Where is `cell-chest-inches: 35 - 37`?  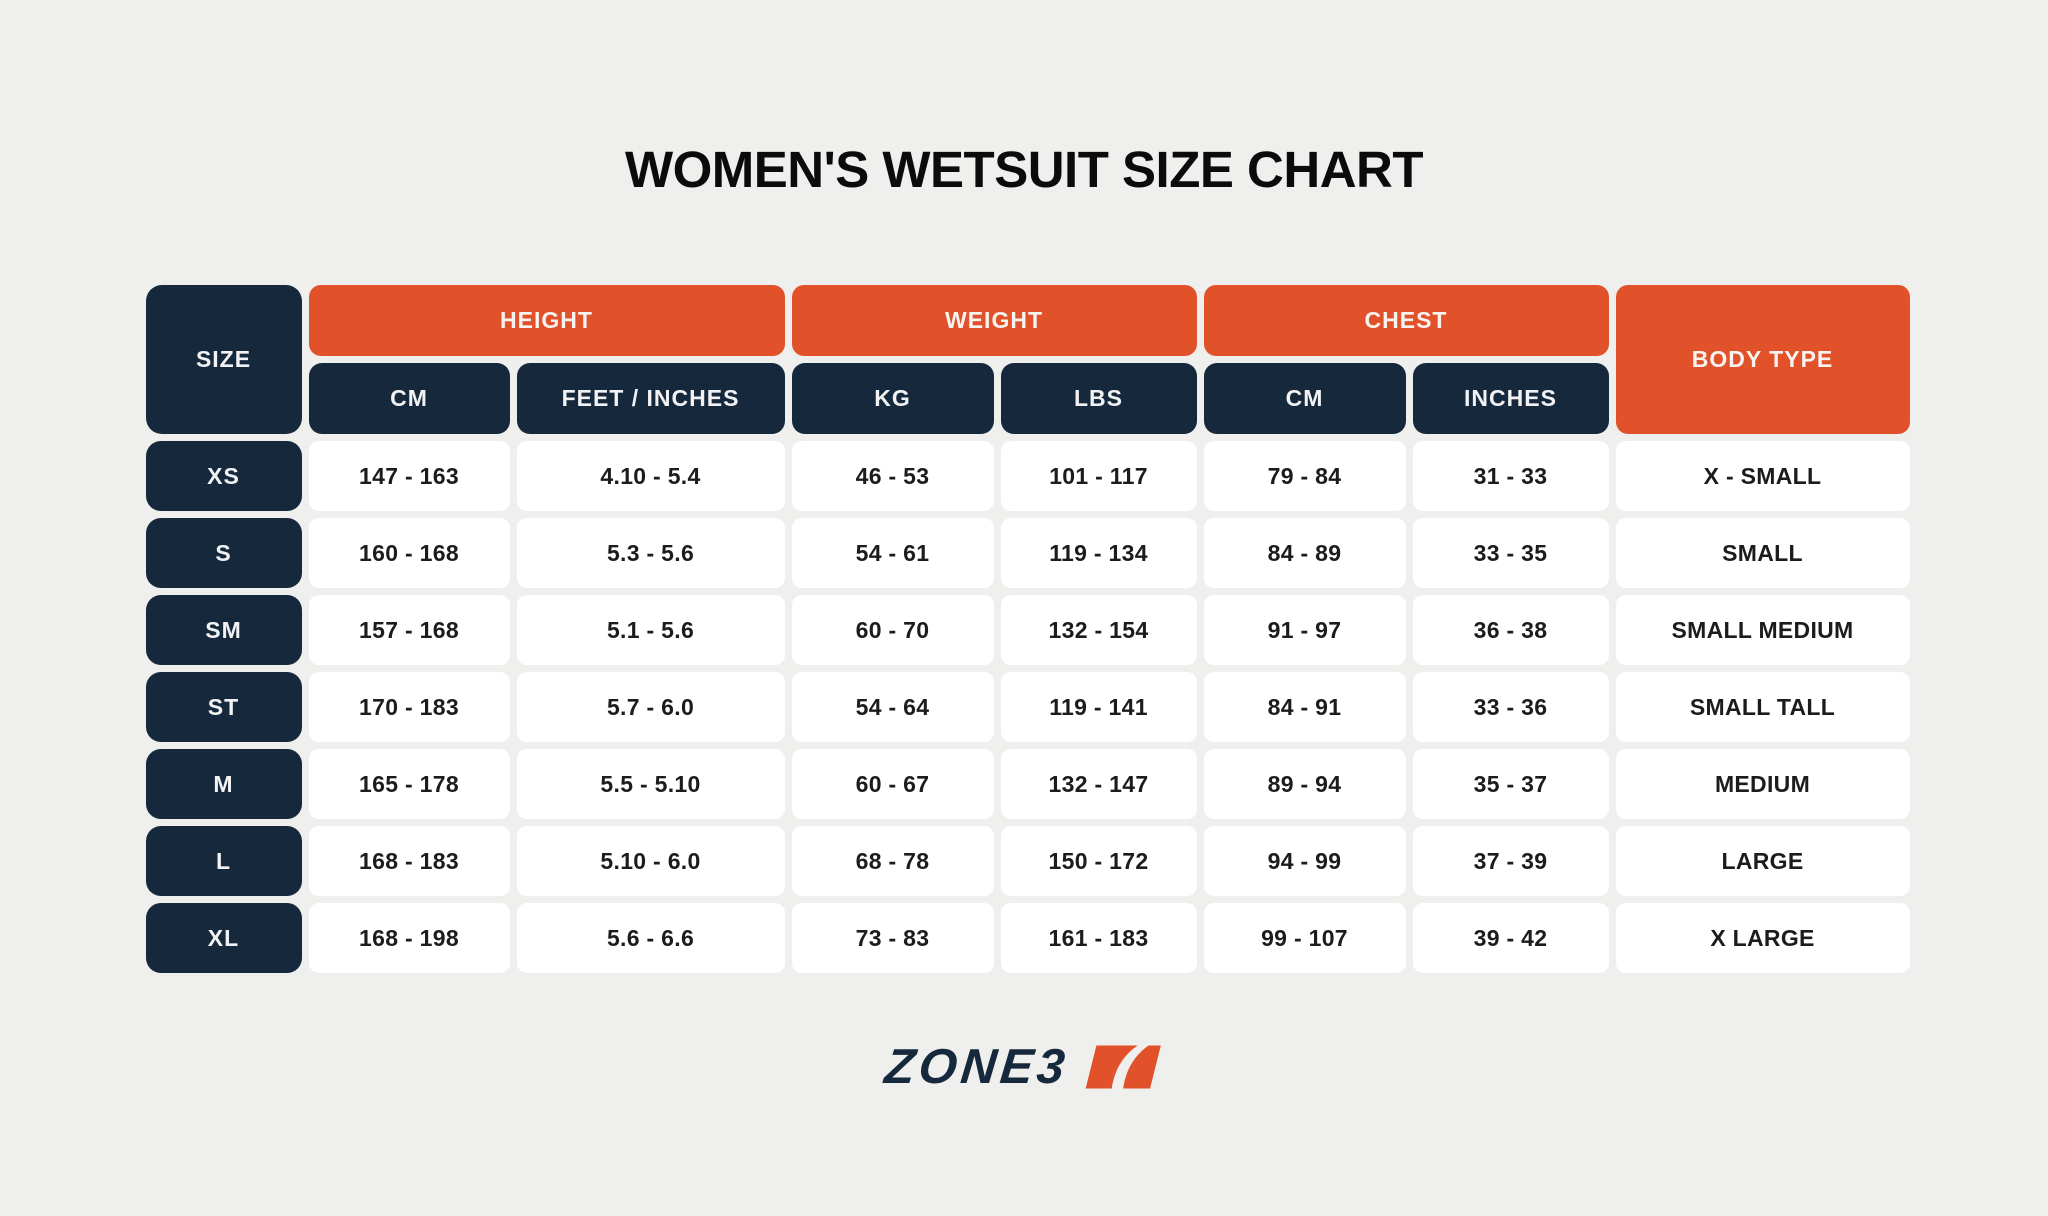 cell-chest-inches: 35 - 37 is located at coordinates (1510, 784).